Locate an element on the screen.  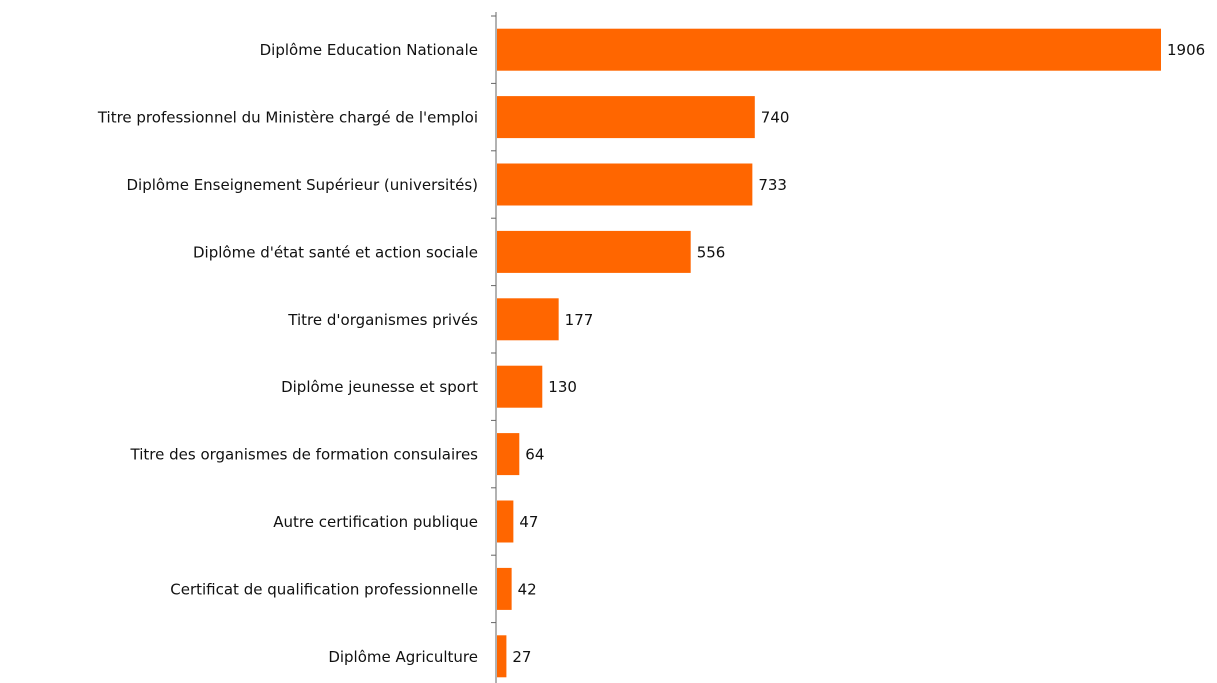
category-label: Diplôme jeunesse et sport is located at coordinates (379, 387).